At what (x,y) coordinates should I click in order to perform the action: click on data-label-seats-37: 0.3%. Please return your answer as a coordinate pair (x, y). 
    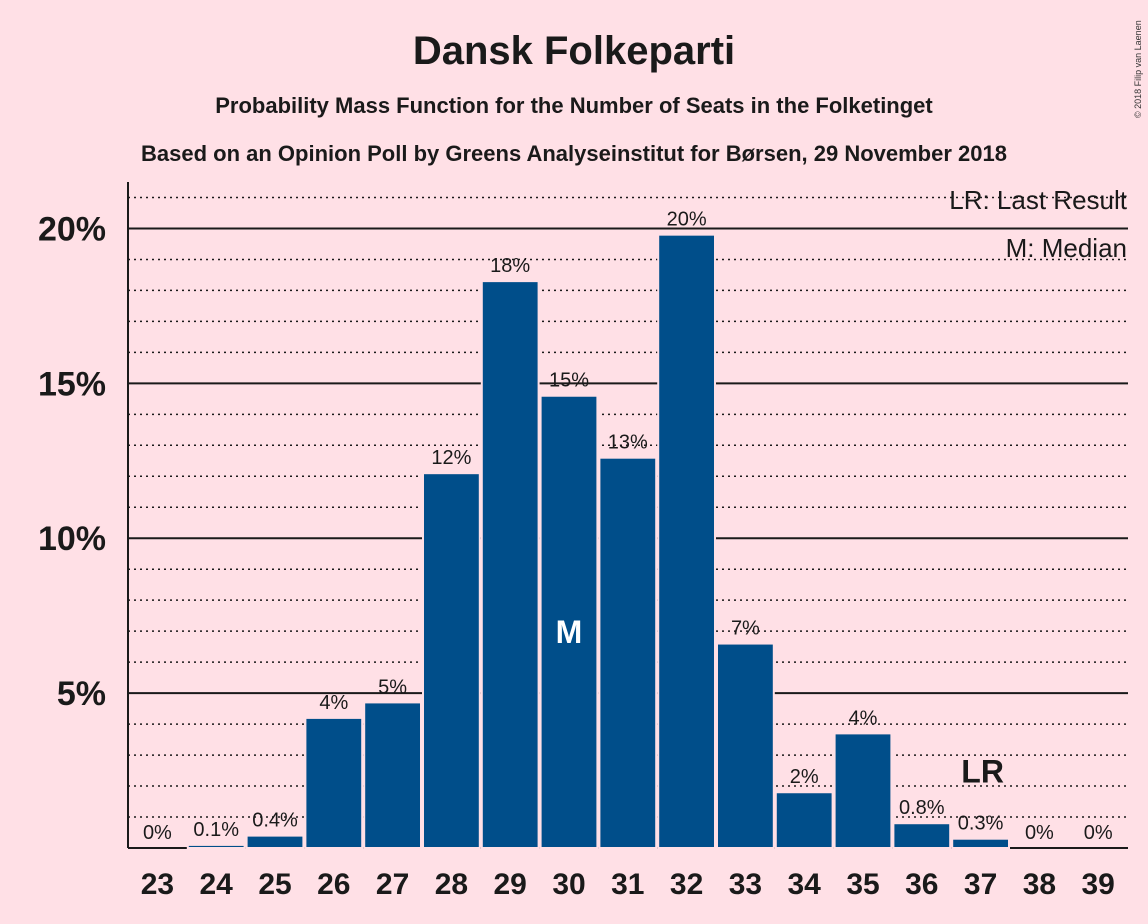
    Looking at the image, I should click on (981, 824).